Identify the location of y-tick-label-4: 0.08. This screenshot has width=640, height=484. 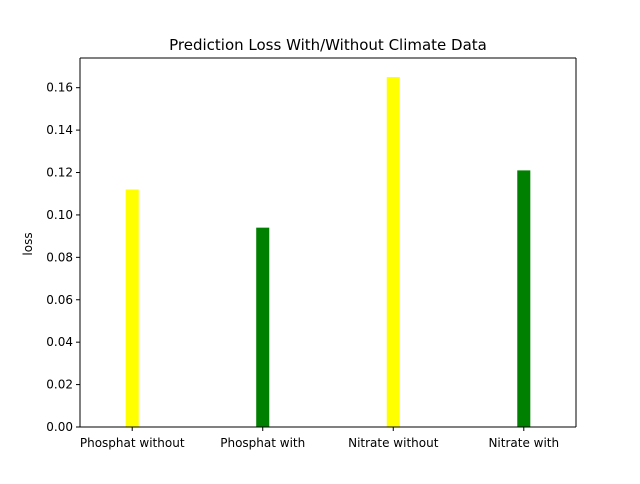
(59, 257).